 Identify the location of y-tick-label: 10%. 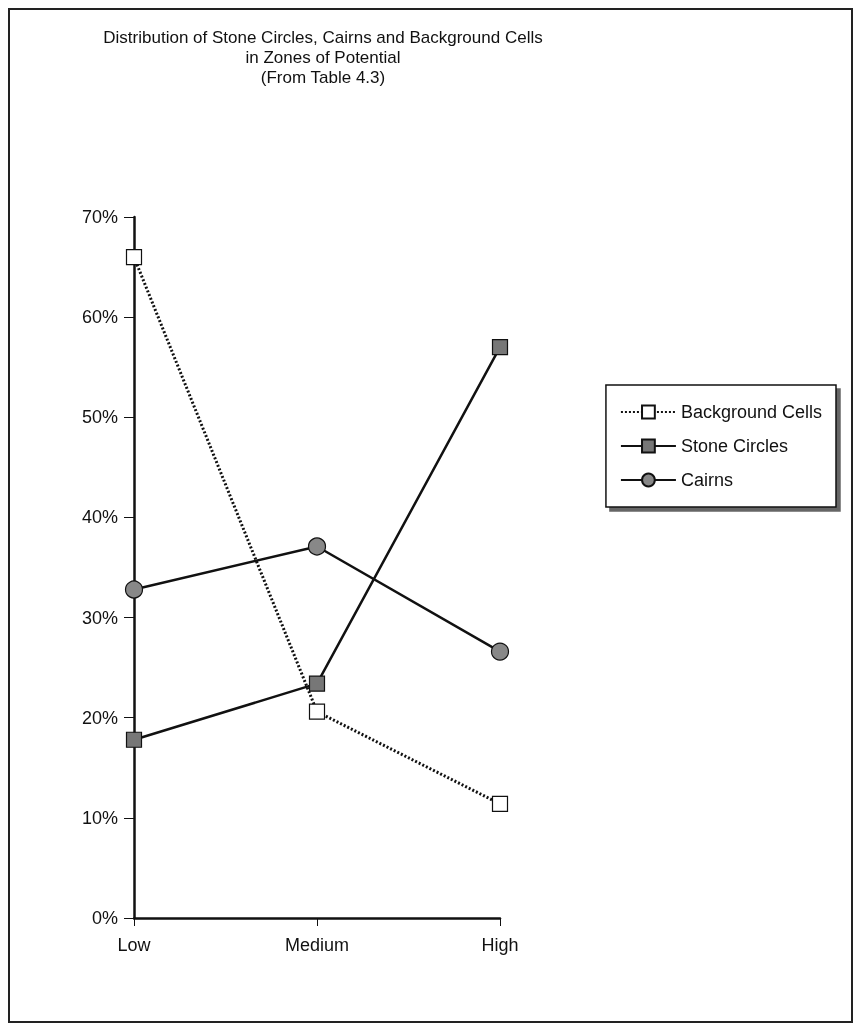
(99, 817).